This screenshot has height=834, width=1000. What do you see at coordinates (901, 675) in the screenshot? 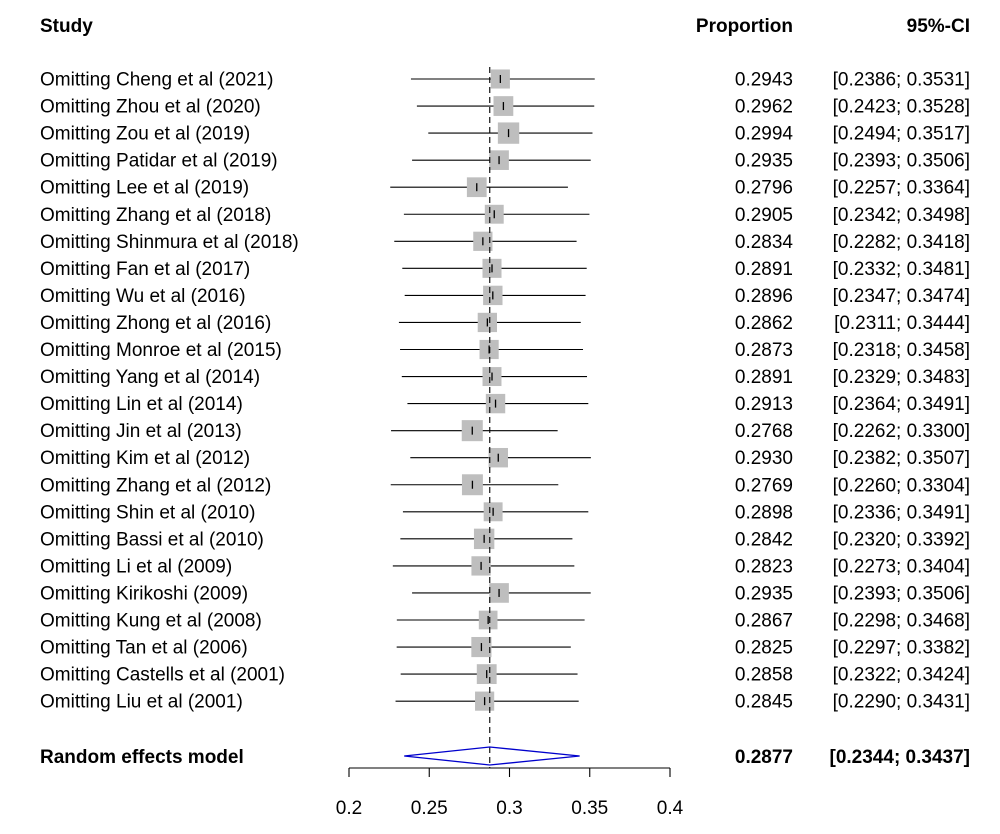
I see `ci-value: [0.2322; 0.3424]` at bounding box center [901, 675].